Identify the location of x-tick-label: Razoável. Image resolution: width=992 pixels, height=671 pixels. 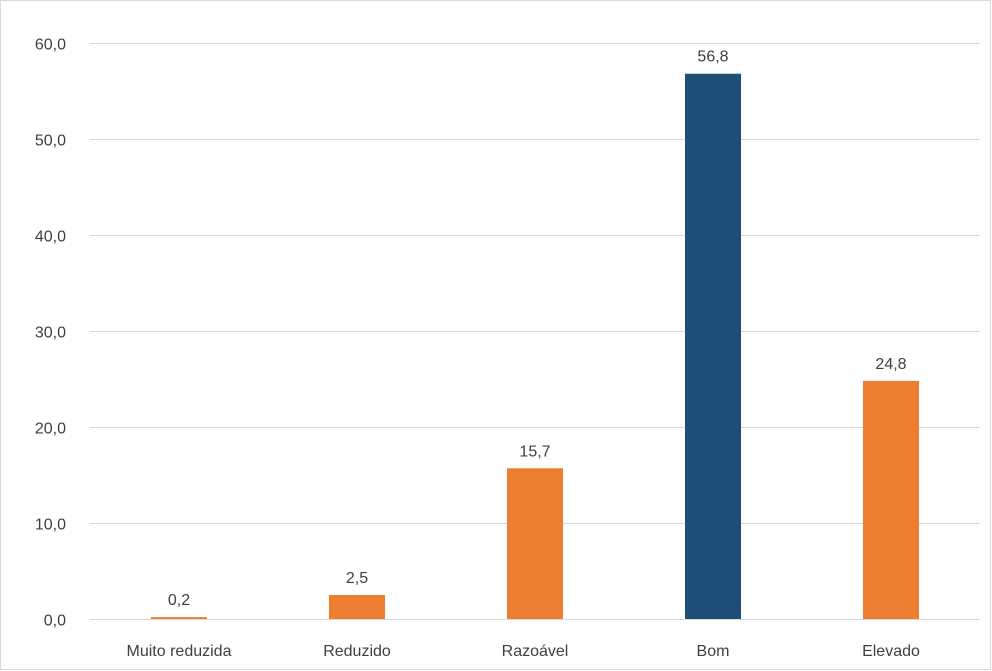
(535, 651).